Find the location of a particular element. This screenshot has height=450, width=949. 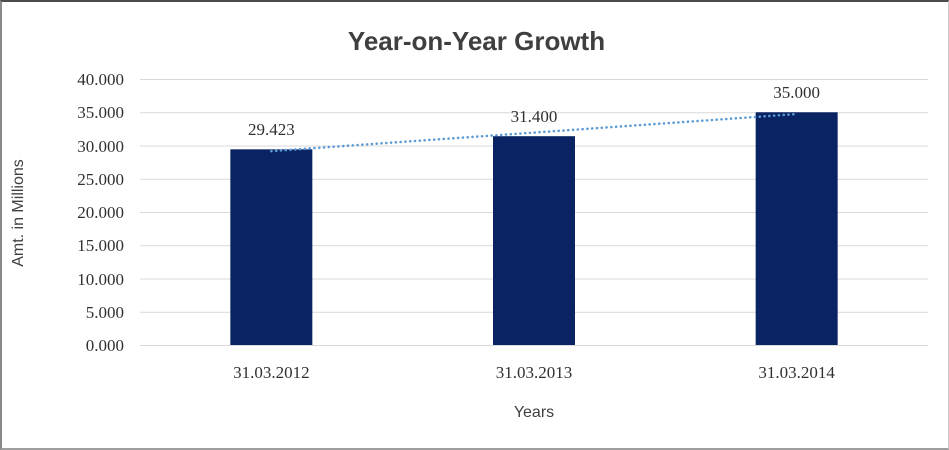

bar-31.03.2013 is located at coordinates (534, 240).